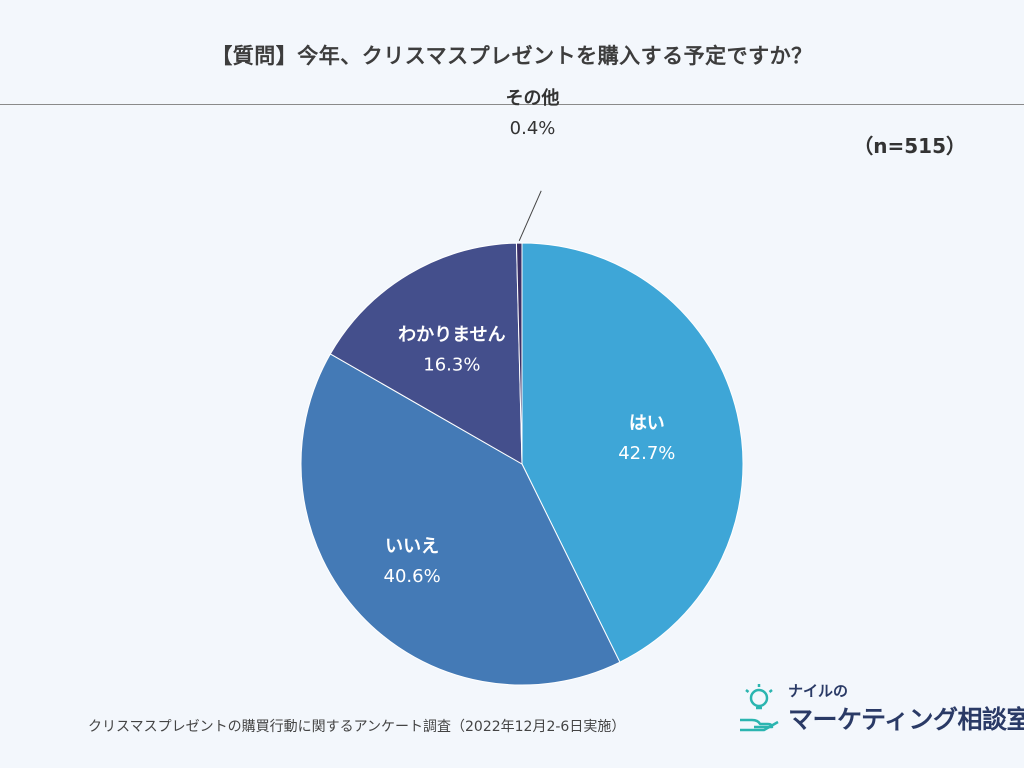 Image resolution: width=1024 pixels, height=768 pixels. Describe the element at coordinates (909, 146) in the screenshot. I see `sample-size: （n=515）` at that location.